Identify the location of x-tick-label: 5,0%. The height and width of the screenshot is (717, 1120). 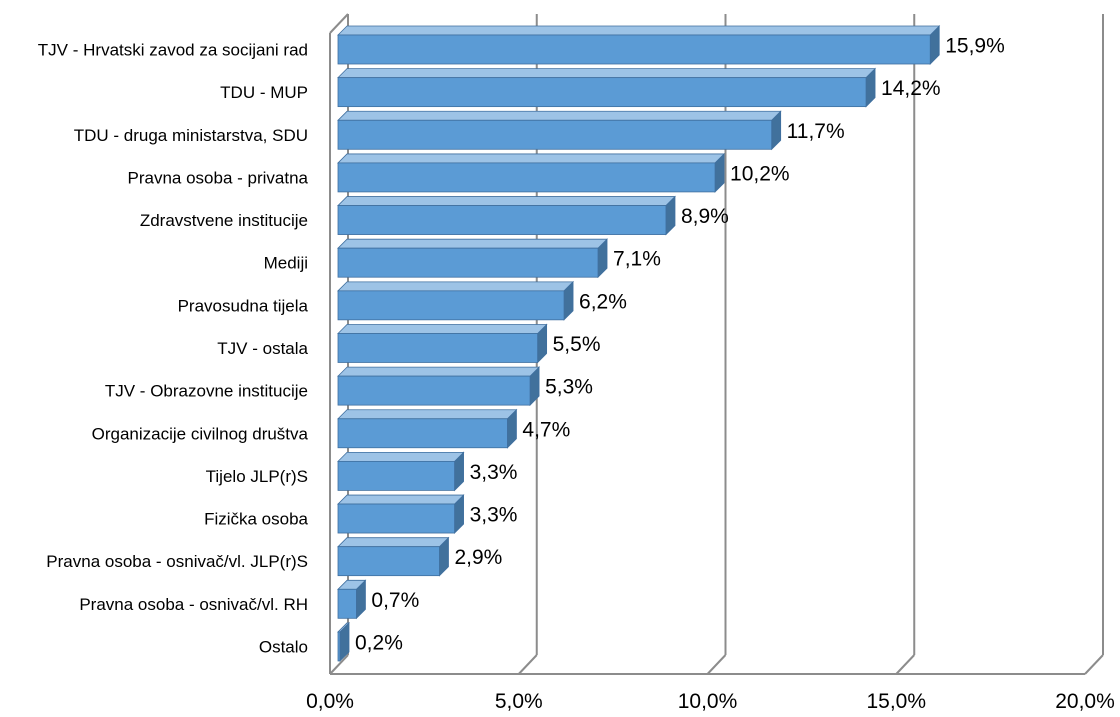
(519, 701).